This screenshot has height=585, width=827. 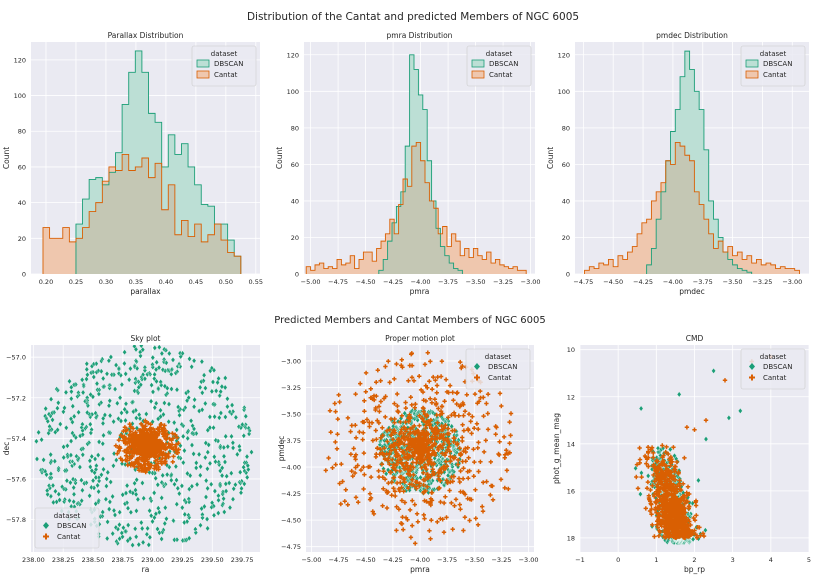 I want to click on y-axis-label: phot_g_mean_mag, so click(x=556, y=448).